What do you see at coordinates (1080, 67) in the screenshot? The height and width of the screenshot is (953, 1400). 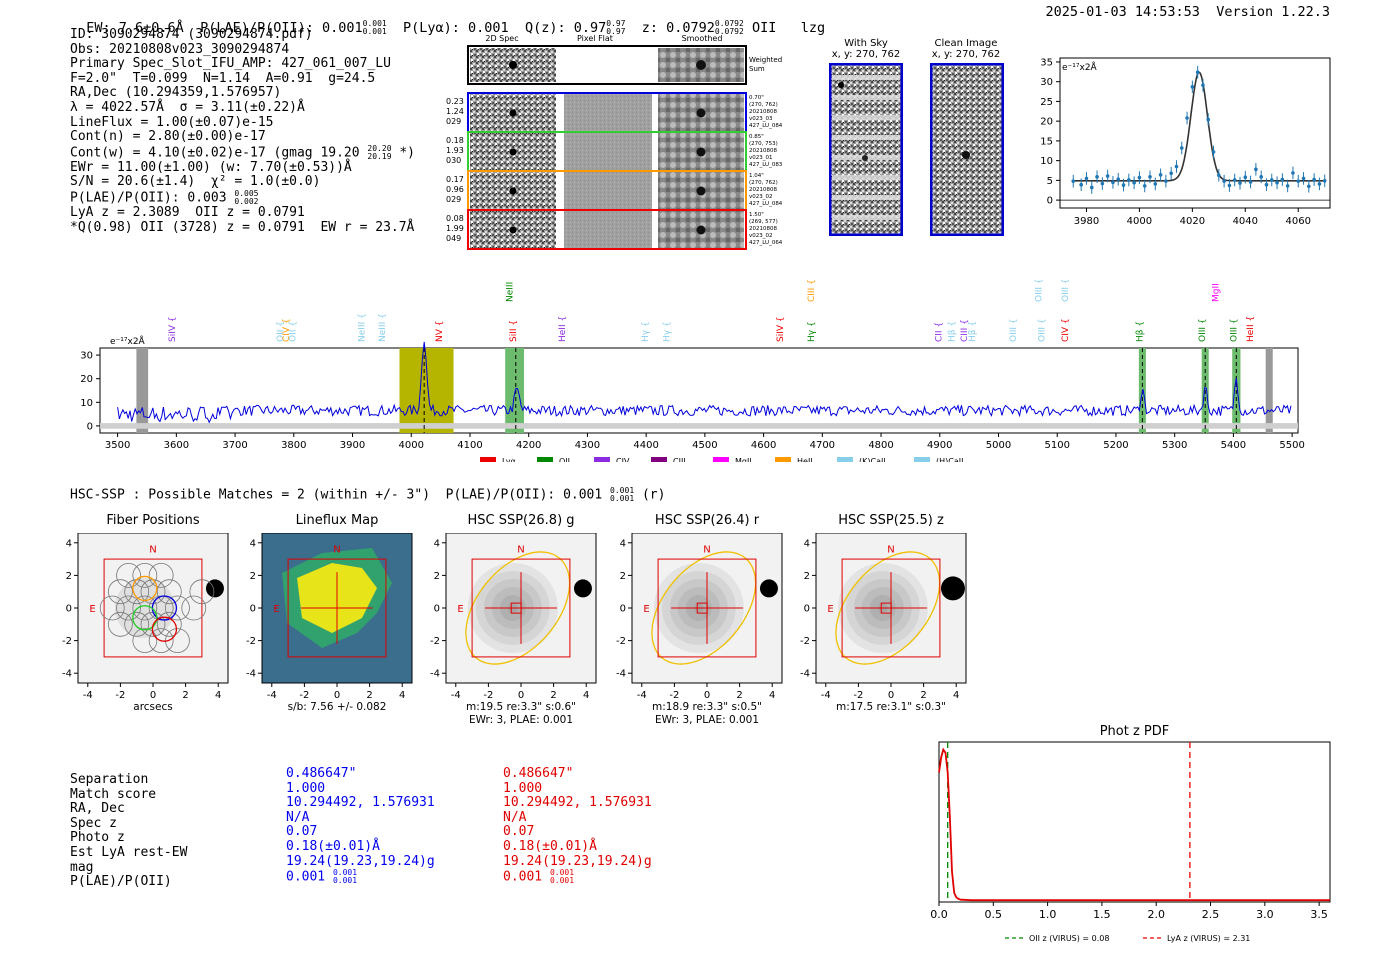 I see `zoom-unit: e⁻¹⁷x2Å` at bounding box center [1080, 67].